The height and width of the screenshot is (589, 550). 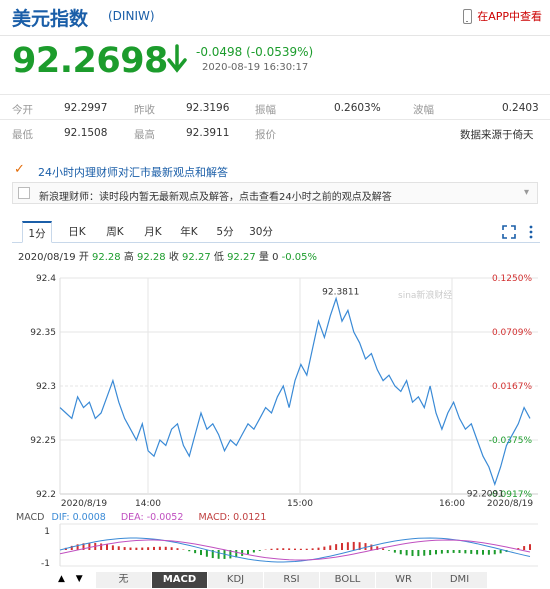 I want to click on stat-label: 今开, so click(x=22, y=110).